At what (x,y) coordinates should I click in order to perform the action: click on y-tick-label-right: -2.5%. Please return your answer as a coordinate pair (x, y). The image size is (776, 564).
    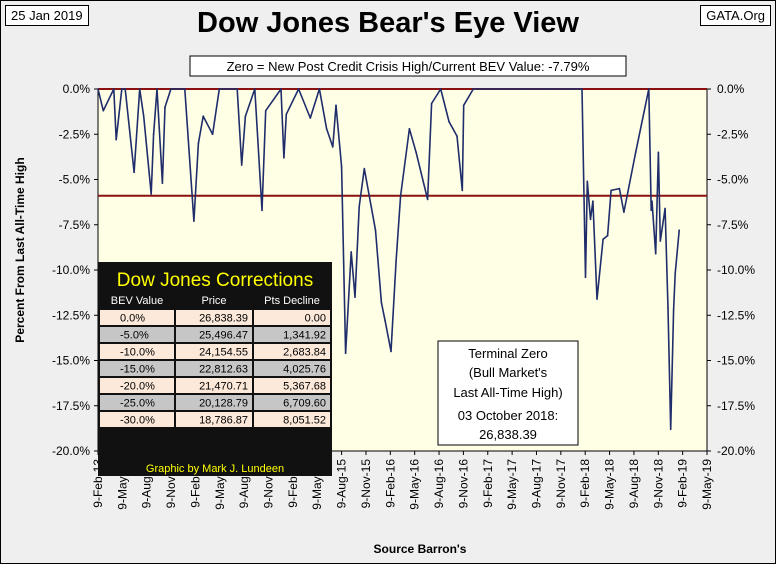
    Looking at the image, I should click on (733, 134).